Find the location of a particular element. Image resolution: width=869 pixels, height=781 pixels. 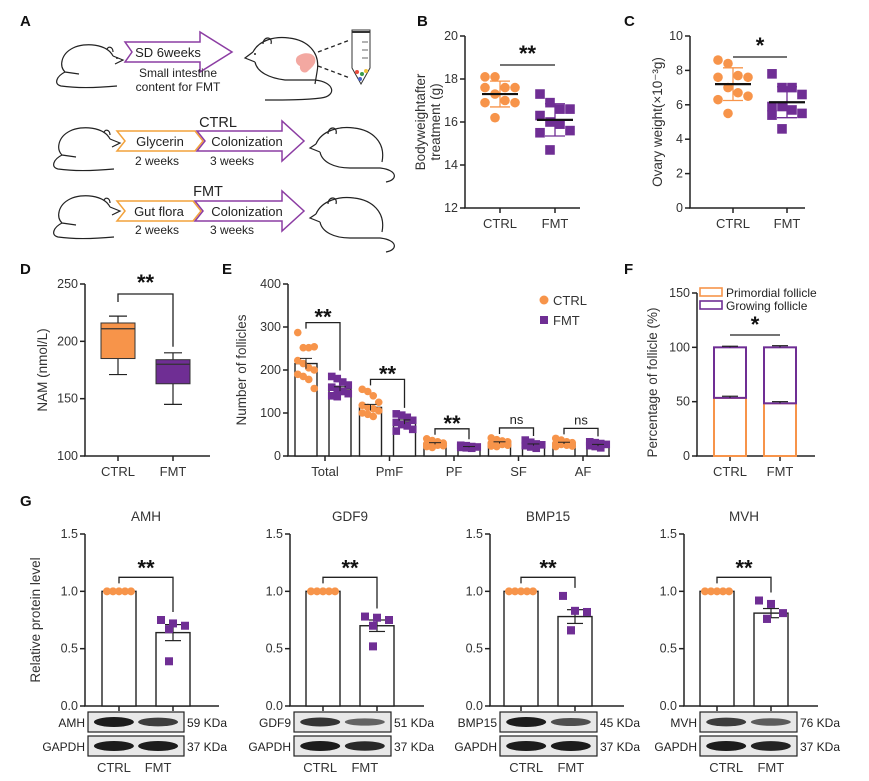

y-axis-label: Percentage of follicle (%) is located at coordinates (652, 382).